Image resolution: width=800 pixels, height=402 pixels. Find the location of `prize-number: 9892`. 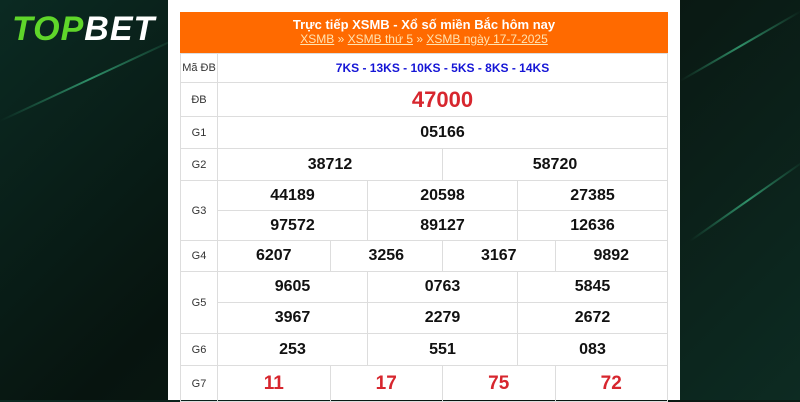

prize-number: 9892 is located at coordinates (611, 256).